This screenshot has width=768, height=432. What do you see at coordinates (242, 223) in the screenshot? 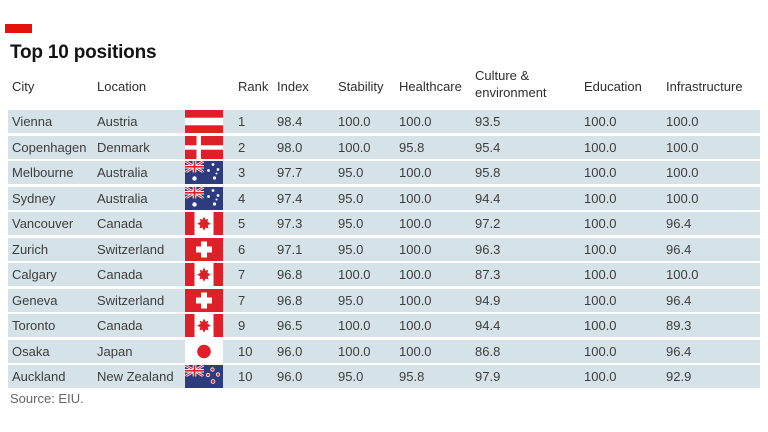
I see `cell-rank: 5` at bounding box center [242, 223].